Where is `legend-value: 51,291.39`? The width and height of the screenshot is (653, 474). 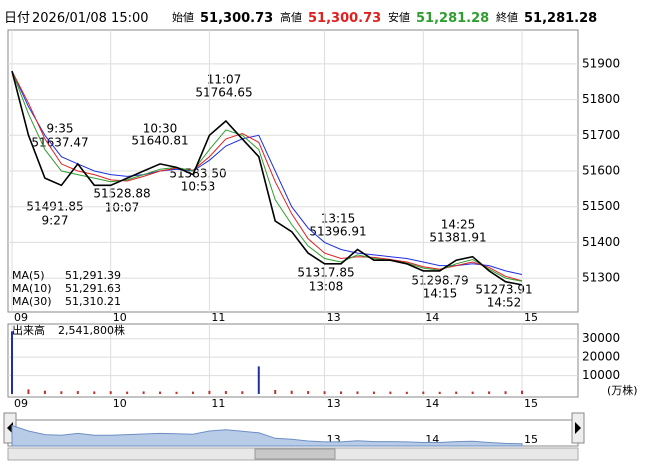 legend-value: 51,291.39 is located at coordinates (93, 275).